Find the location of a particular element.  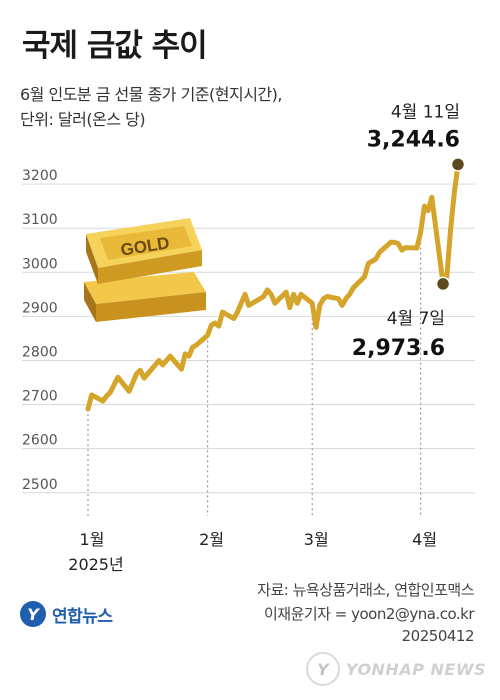

yonhap-logo: Y 연합뉴스 is located at coordinates (66, 614).